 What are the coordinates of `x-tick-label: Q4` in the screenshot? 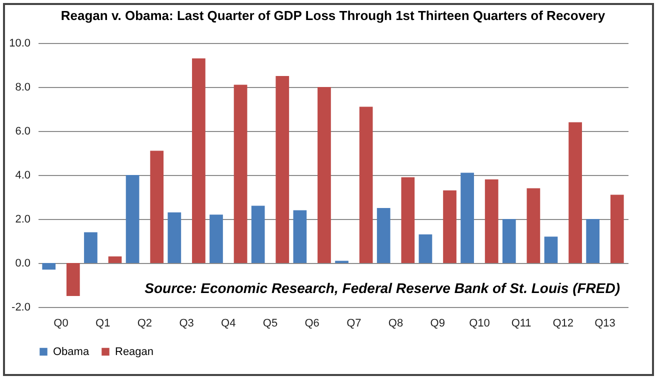 It's located at (228, 324).